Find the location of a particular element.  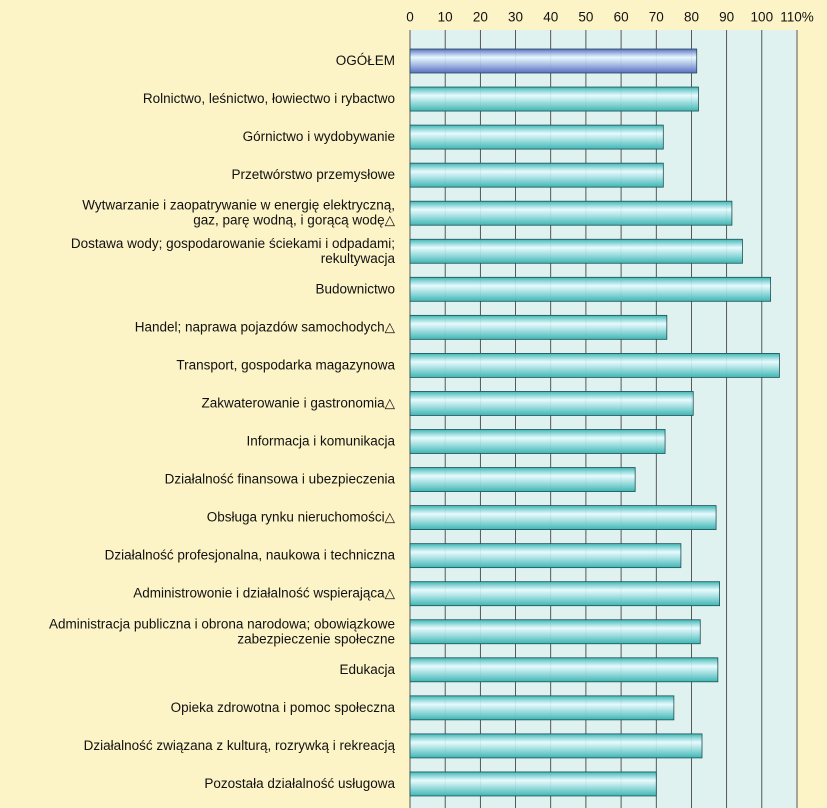

y-tick-label: Działalność finansowa i ubezpieczenia is located at coordinates (280, 478).